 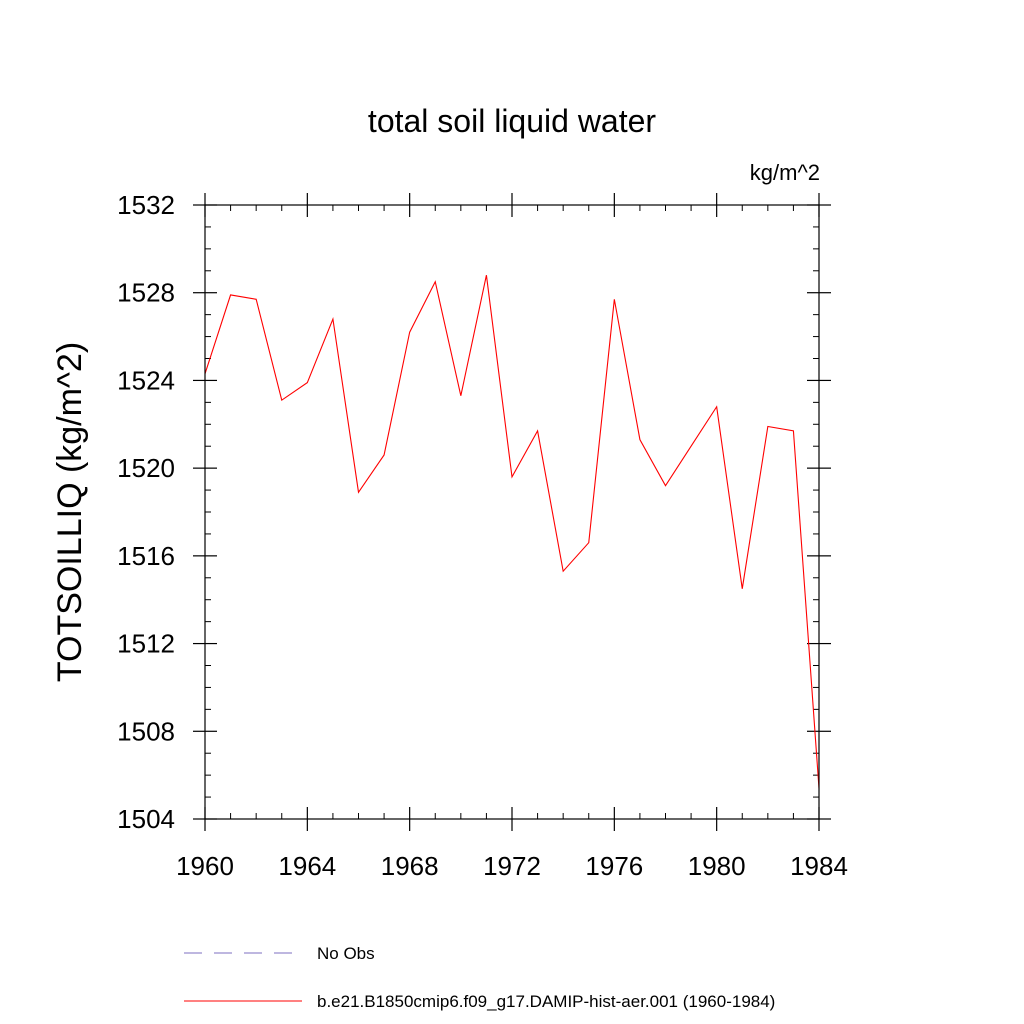 I want to click on x-tick-label: 1972, so click(x=512, y=866).